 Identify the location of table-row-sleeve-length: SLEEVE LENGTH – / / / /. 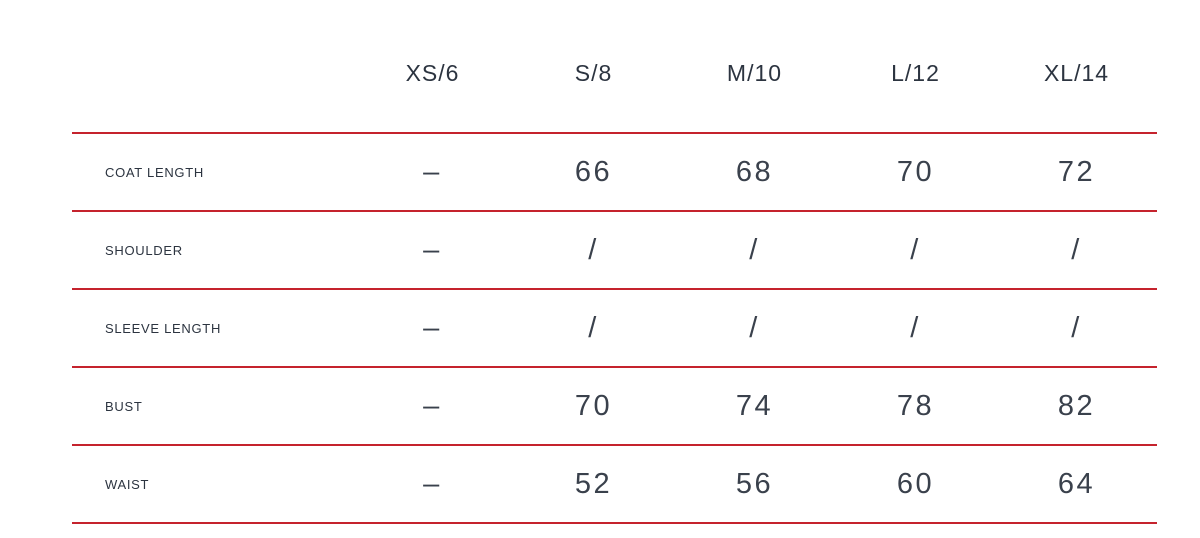
(614, 328).